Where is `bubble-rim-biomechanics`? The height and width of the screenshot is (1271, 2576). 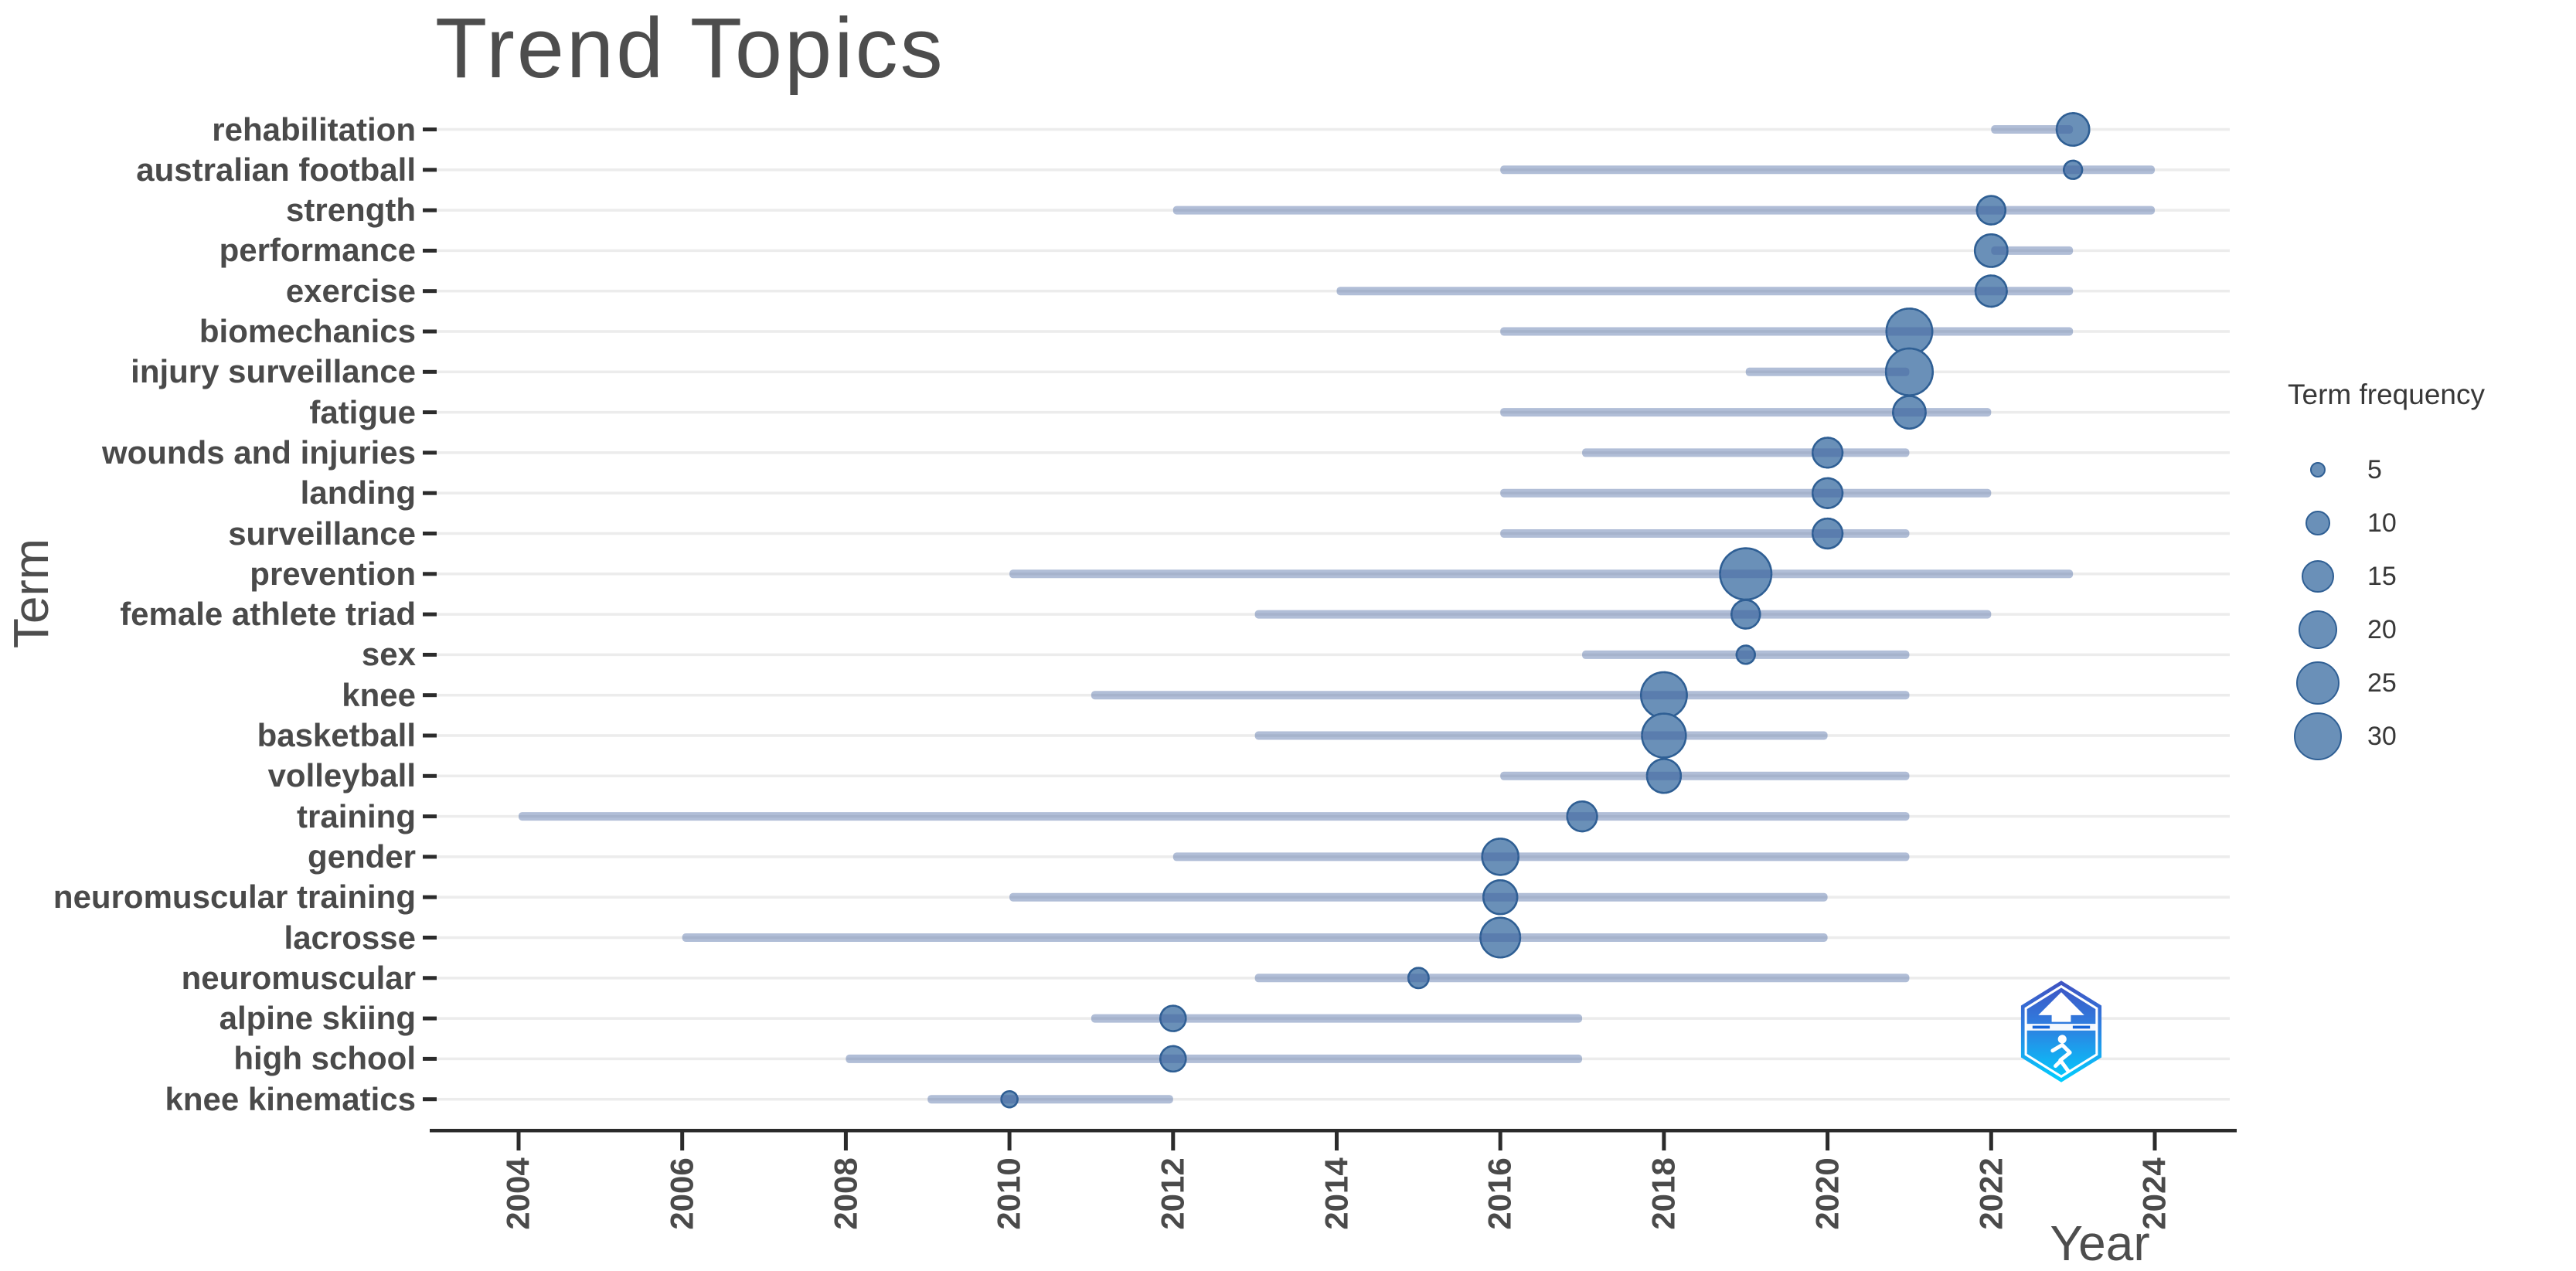
bubble-rim-biomechanics is located at coordinates (1910, 331).